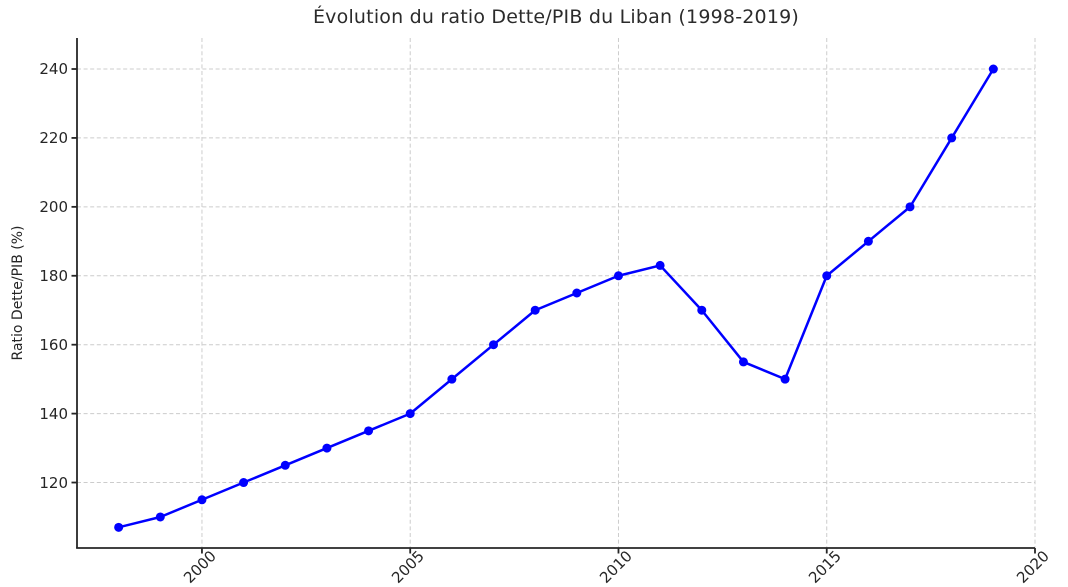 The height and width of the screenshot is (587, 1068). Describe the element at coordinates (53, 206) in the screenshot. I see `y-tick-label: 200` at that location.